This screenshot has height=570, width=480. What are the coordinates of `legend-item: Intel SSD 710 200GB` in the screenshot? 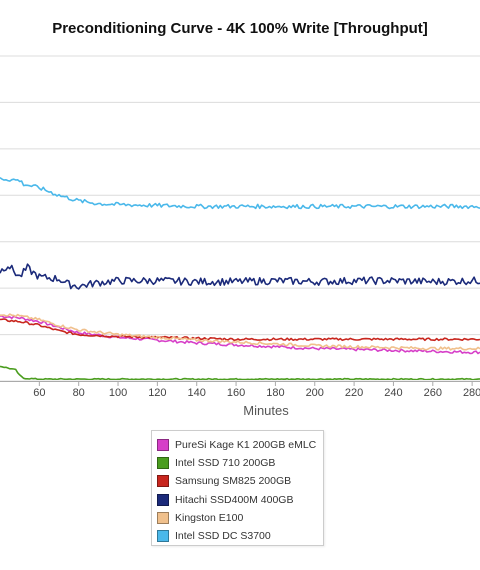 It's located at (237, 463).